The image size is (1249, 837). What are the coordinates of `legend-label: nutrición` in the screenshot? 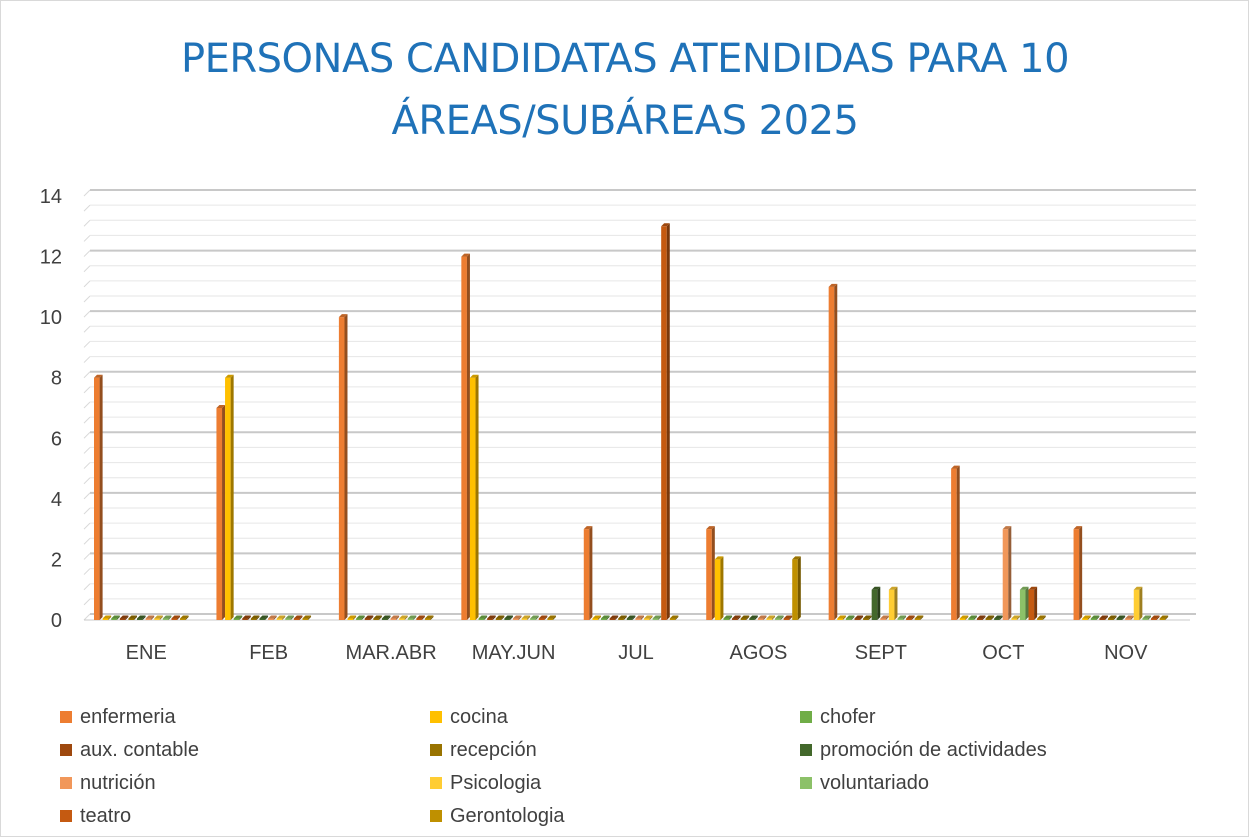 It's located at (118, 782).